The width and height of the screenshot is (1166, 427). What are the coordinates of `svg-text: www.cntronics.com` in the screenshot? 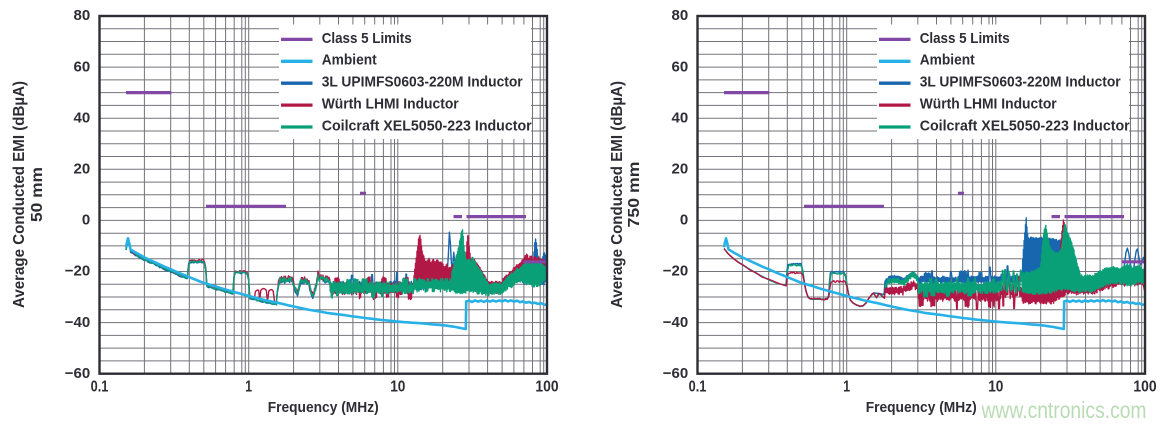 It's located at (1064, 410).